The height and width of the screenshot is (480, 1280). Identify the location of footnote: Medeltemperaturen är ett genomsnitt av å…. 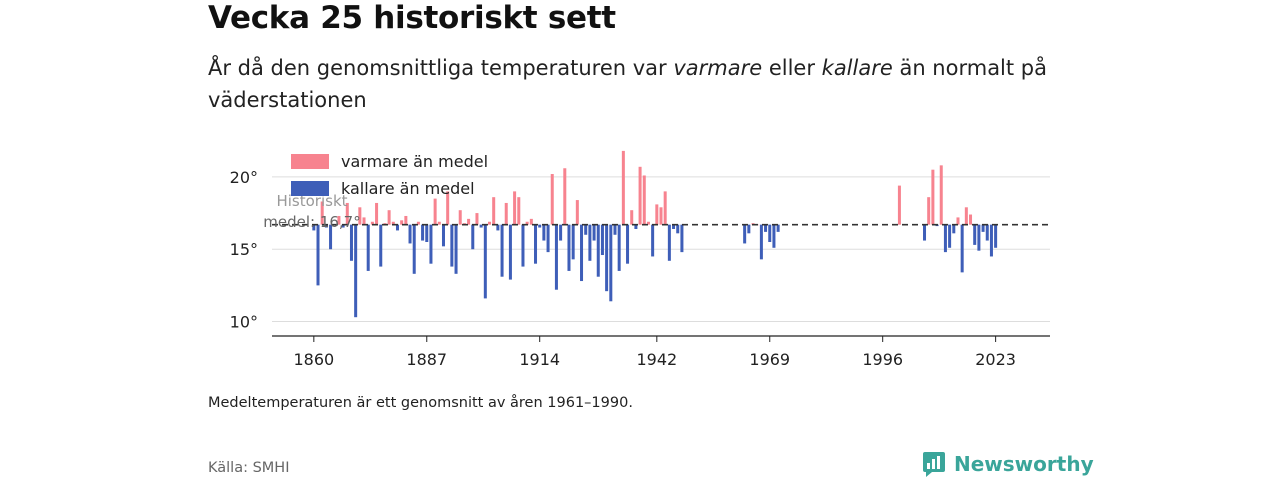
(420, 403).